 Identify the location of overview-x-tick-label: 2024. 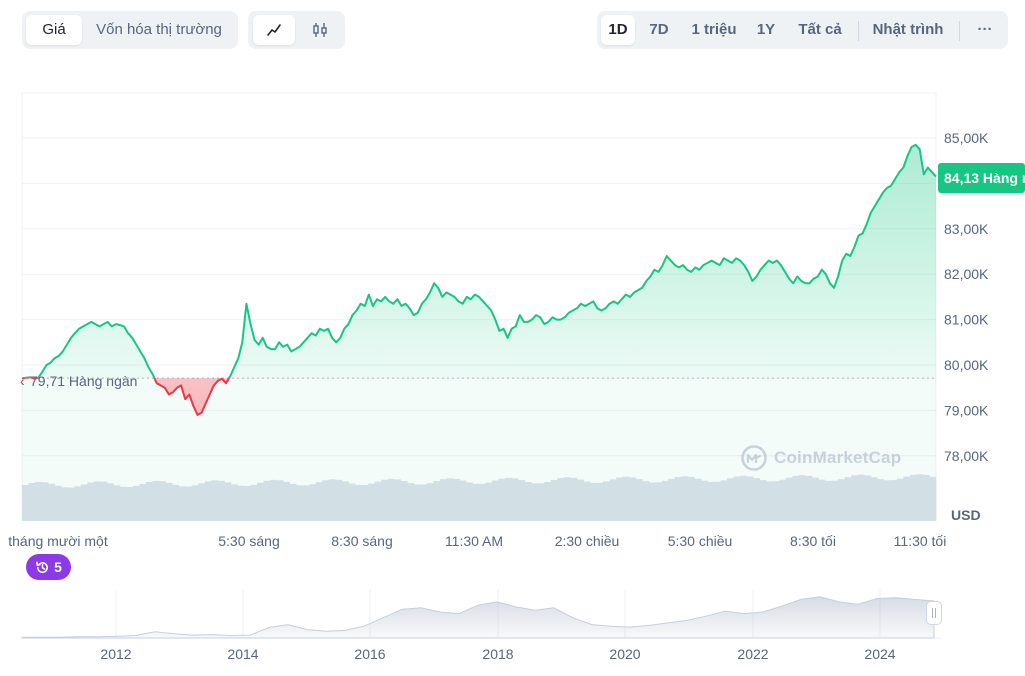
(879, 654).